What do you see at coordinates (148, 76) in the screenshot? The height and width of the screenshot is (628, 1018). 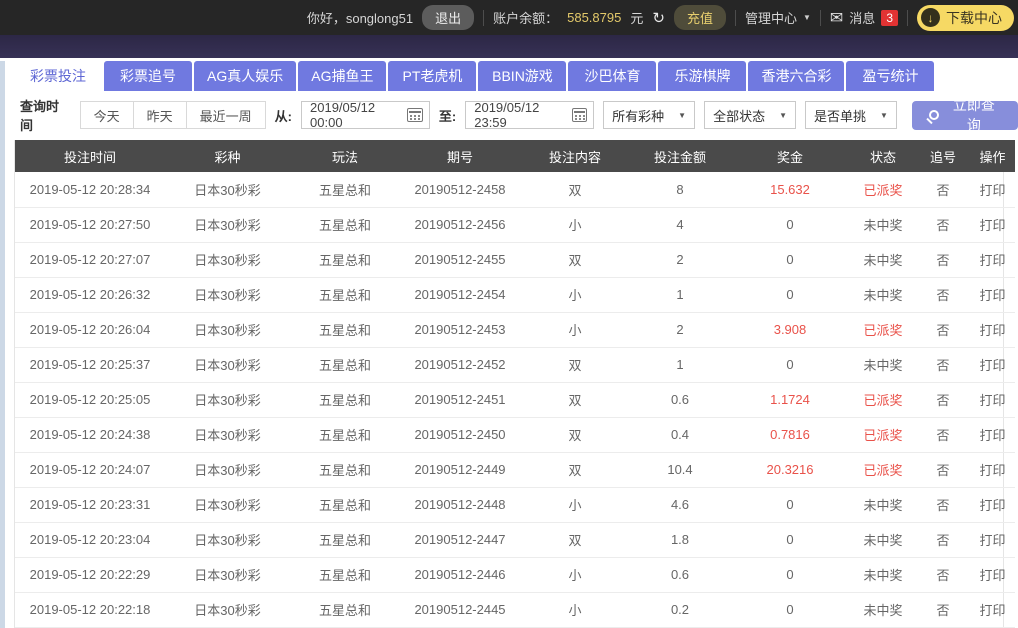 I see `tab: 彩票追号` at bounding box center [148, 76].